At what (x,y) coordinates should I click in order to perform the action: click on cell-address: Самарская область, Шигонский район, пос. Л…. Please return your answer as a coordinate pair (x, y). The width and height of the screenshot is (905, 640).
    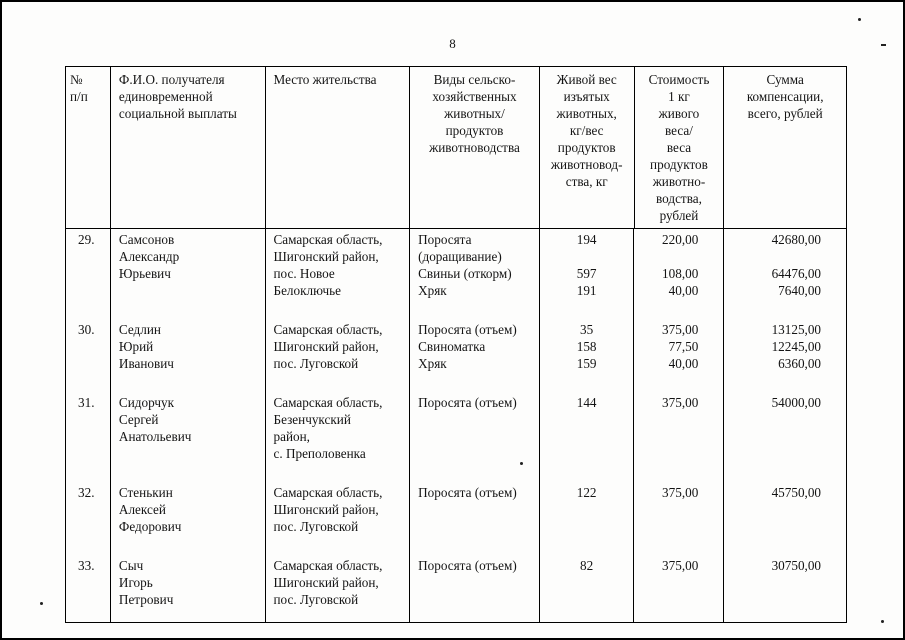
    Looking at the image, I should click on (338, 588).